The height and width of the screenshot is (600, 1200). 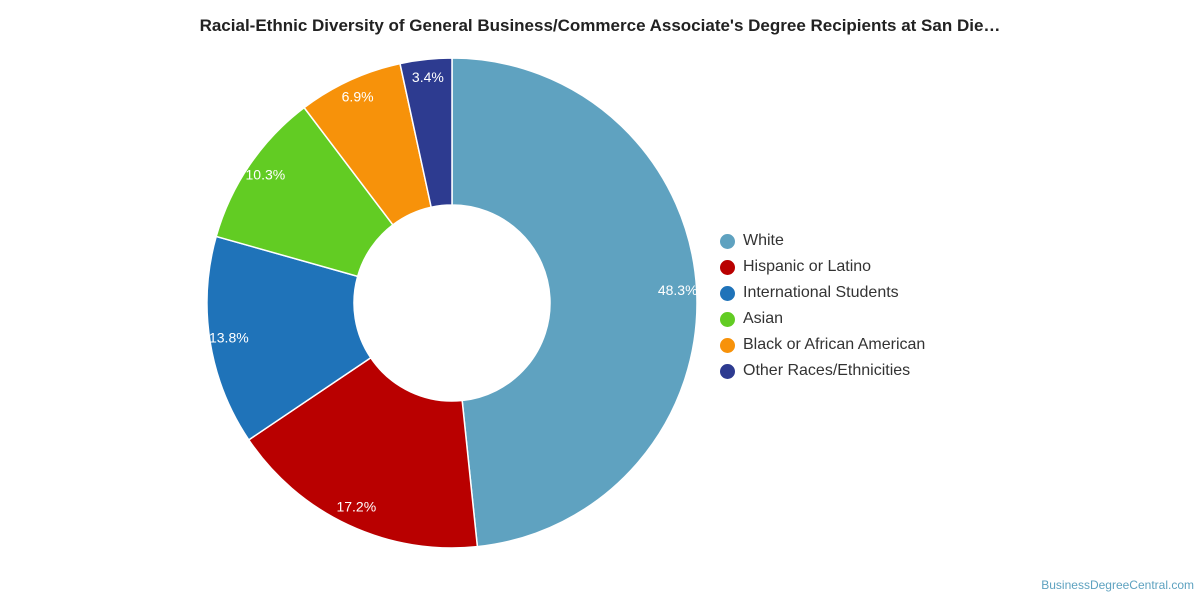 What do you see at coordinates (358, 96) in the screenshot?
I see `slice-label: 6.9%` at bounding box center [358, 96].